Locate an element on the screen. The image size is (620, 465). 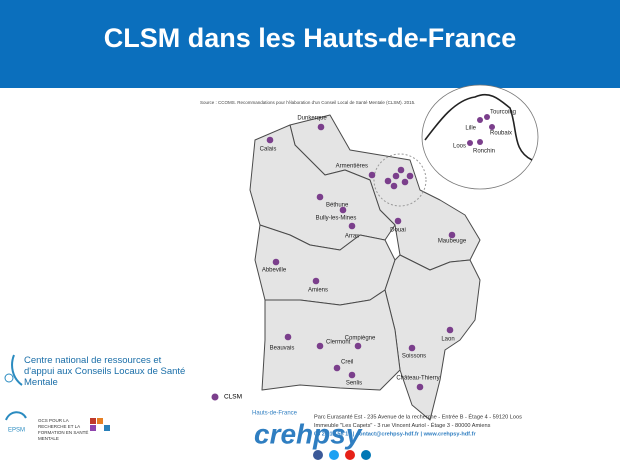
city-label: Arras is located at coordinates (352, 237).